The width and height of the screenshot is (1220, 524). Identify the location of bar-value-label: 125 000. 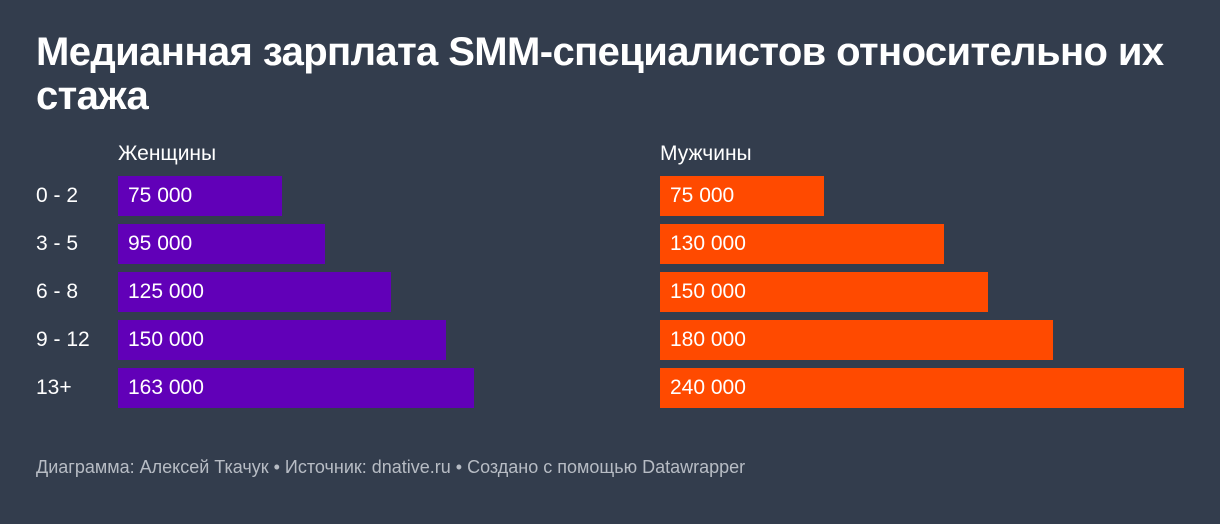
(166, 291).